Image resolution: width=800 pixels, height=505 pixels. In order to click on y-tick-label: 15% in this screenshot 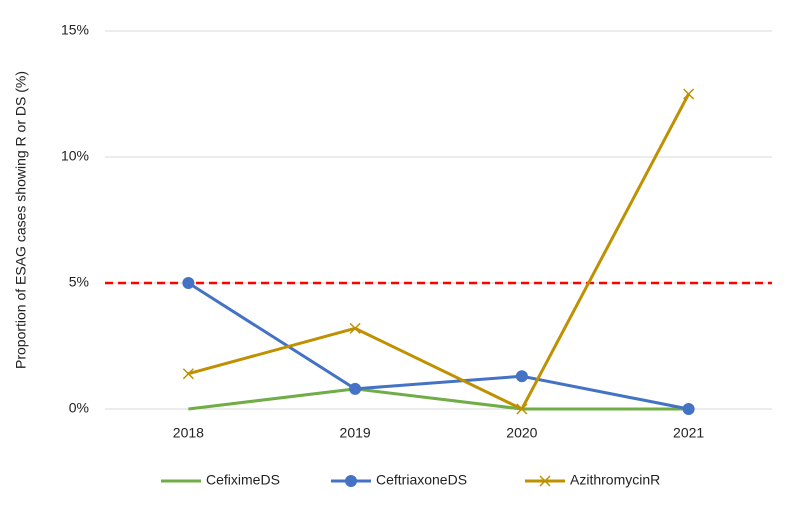, I will do `click(75, 30)`.